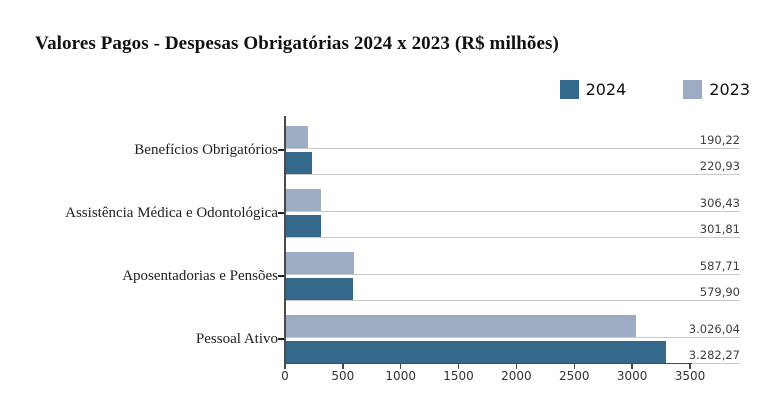  I want to click on bar-2024-assistencia-medica-e-odontologica, so click(303, 226).